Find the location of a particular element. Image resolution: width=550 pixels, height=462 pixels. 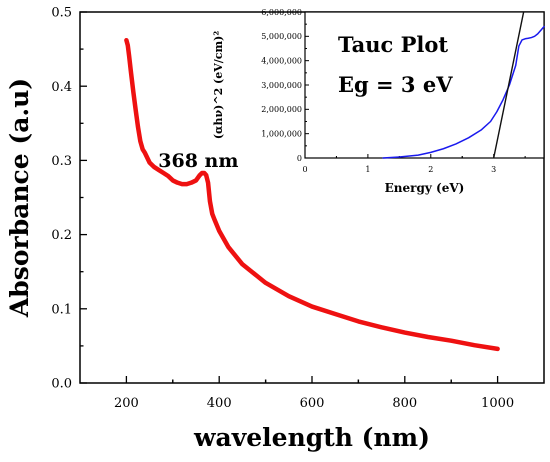

inset-plot-frame is located at coordinates (424, 85).